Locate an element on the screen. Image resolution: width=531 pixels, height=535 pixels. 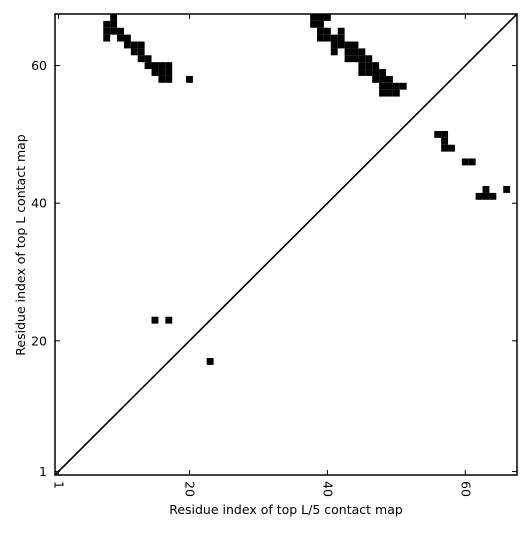
x-tick-label: 1 is located at coordinates (58, 485).